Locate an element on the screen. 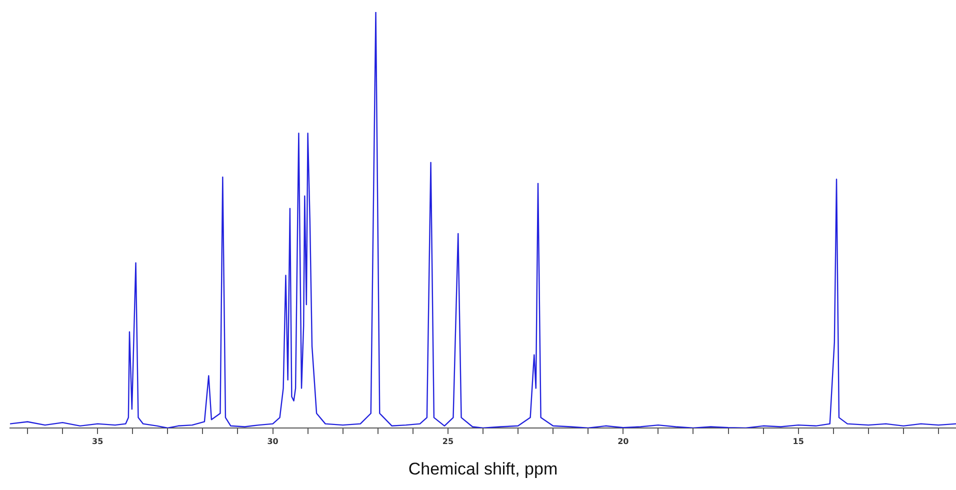  x-axis-title: Chemical shift, ppm is located at coordinates (483, 468).